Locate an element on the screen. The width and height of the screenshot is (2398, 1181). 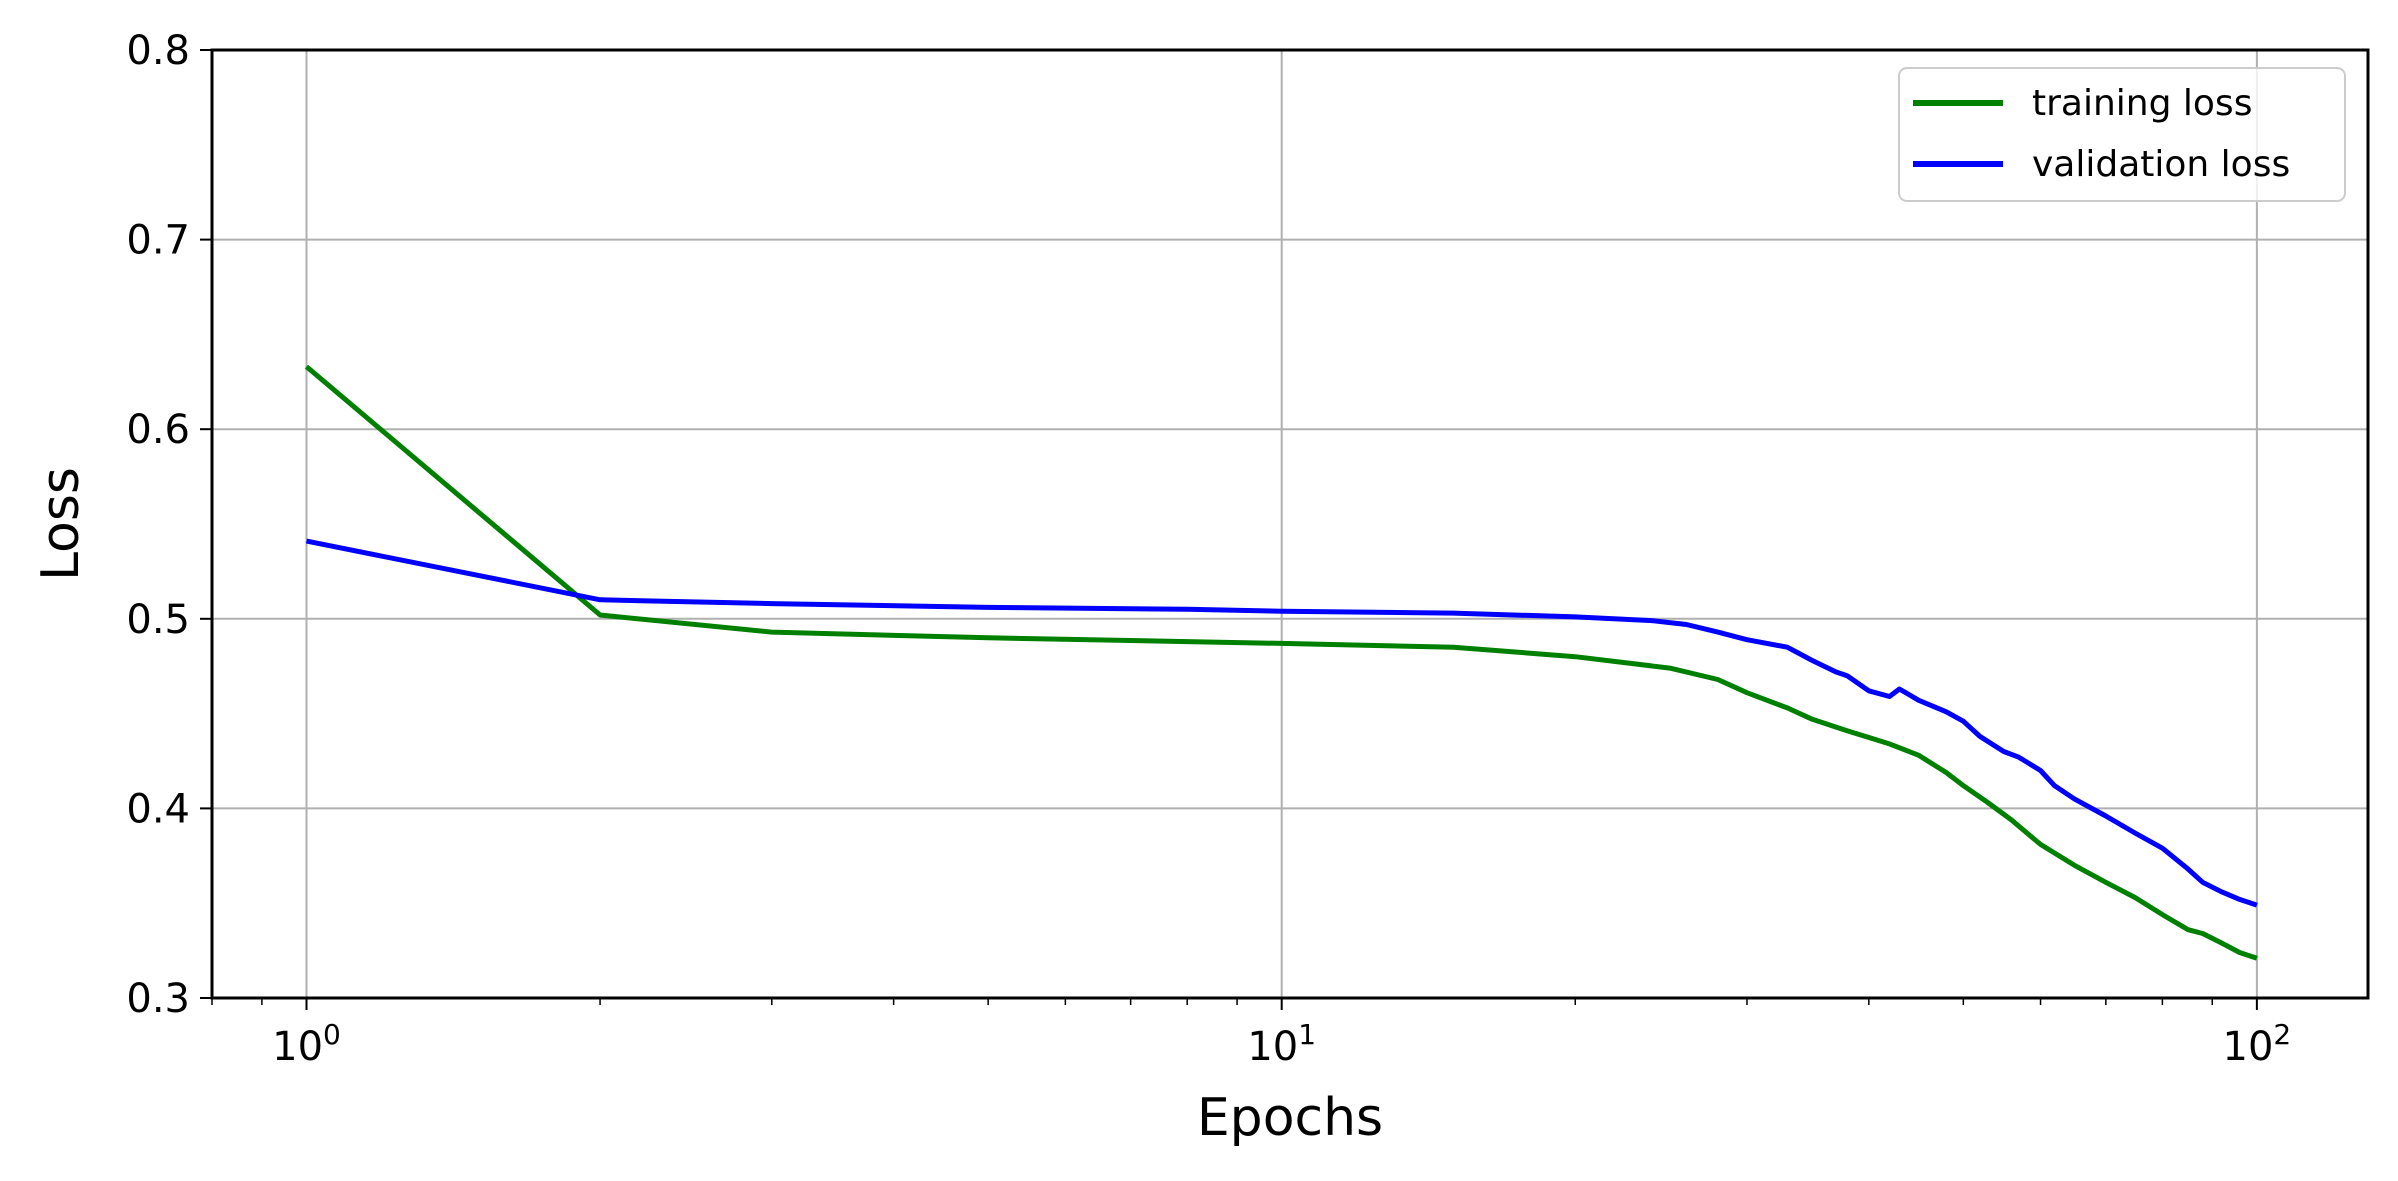
x-tick-label: 10⁰ is located at coordinates (306, 1044).